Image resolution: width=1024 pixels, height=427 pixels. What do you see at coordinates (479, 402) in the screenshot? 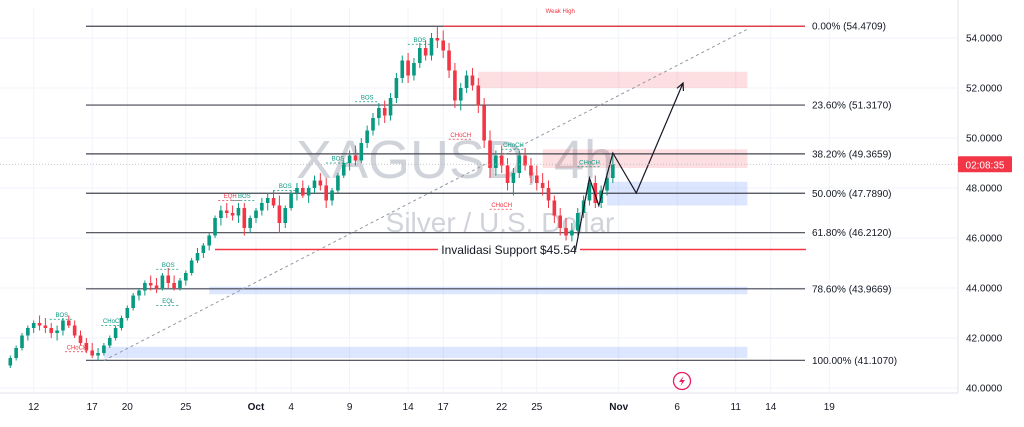
I see `time-axis: 12 17 20 25 Oct 4 9 14 17 22 25 Nov 6 11 14 19` at bounding box center [479, 402].